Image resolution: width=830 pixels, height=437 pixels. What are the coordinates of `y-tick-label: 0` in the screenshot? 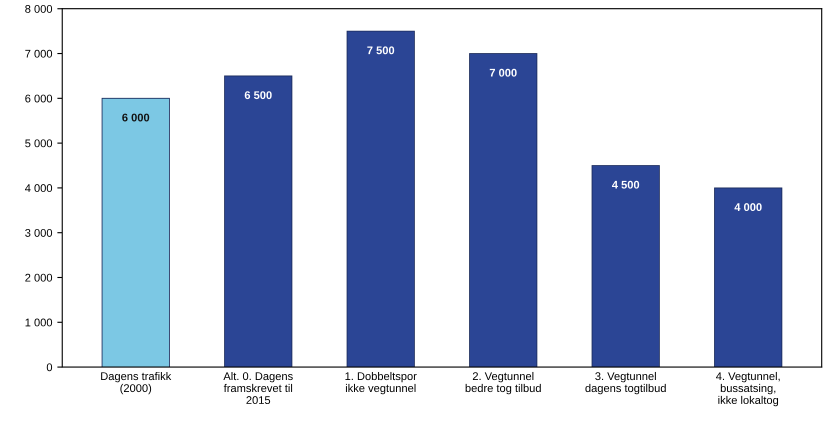 It's located at (49, 367).